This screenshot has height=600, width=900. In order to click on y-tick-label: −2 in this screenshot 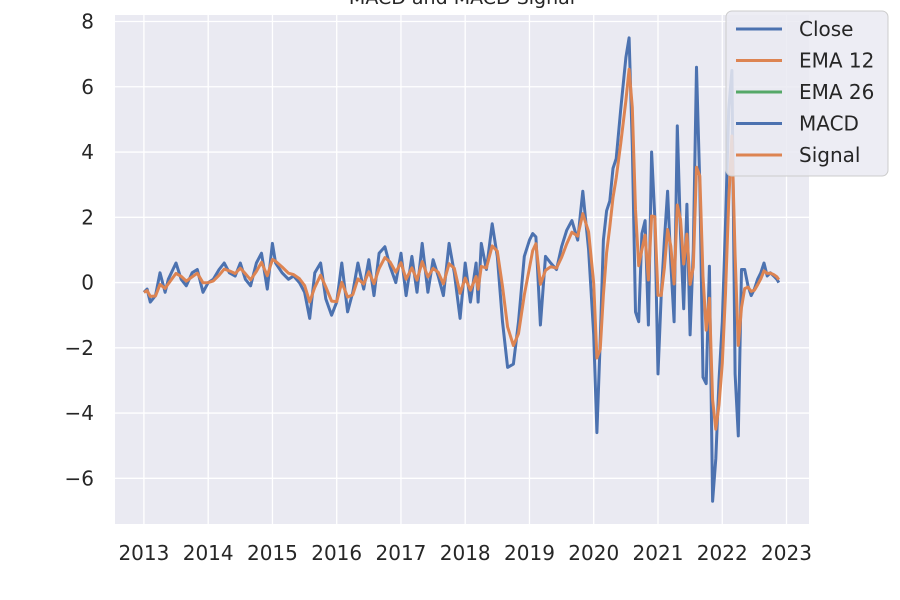, I will do `click(79, 348)`.